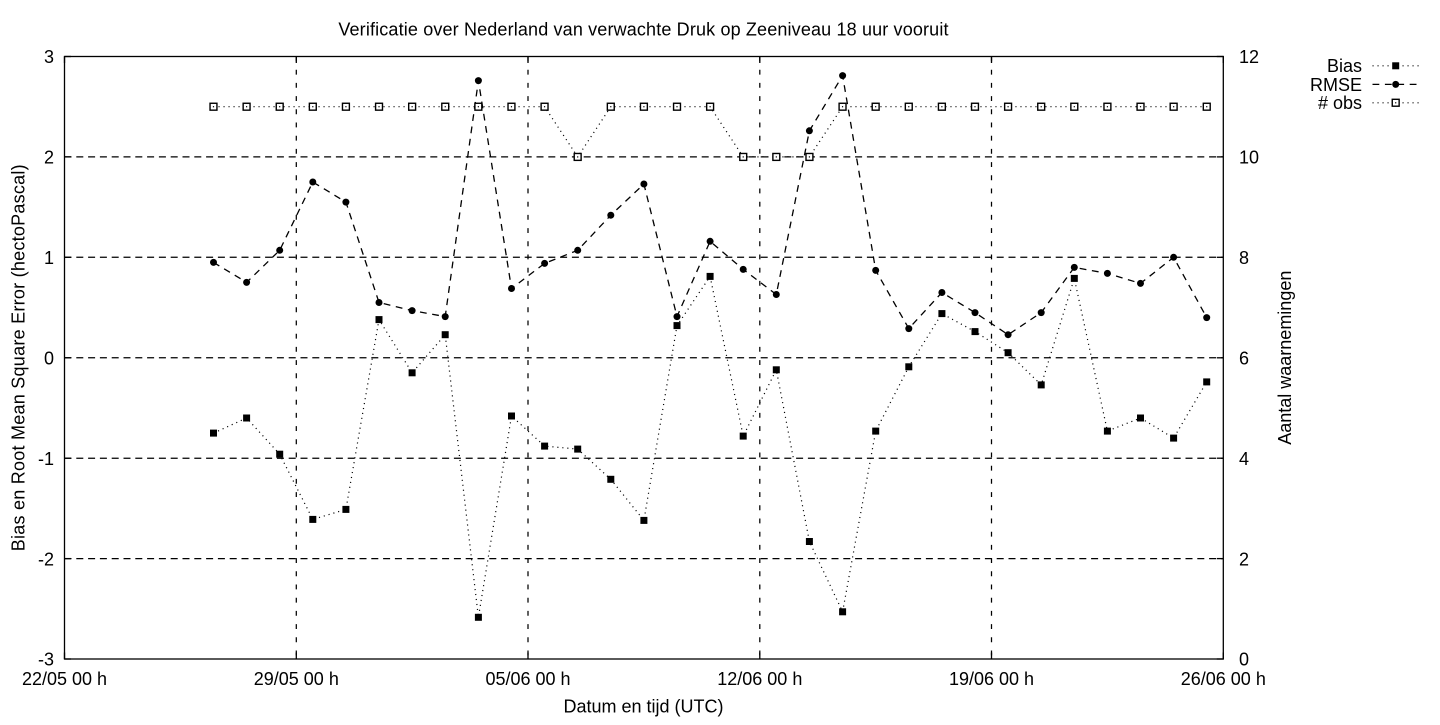 The image size is (1440, 725). What do you see at coordinates (1340, 103) in the screenshot?
I see `svg-text: # obs` at bounding box center [1340, 103].